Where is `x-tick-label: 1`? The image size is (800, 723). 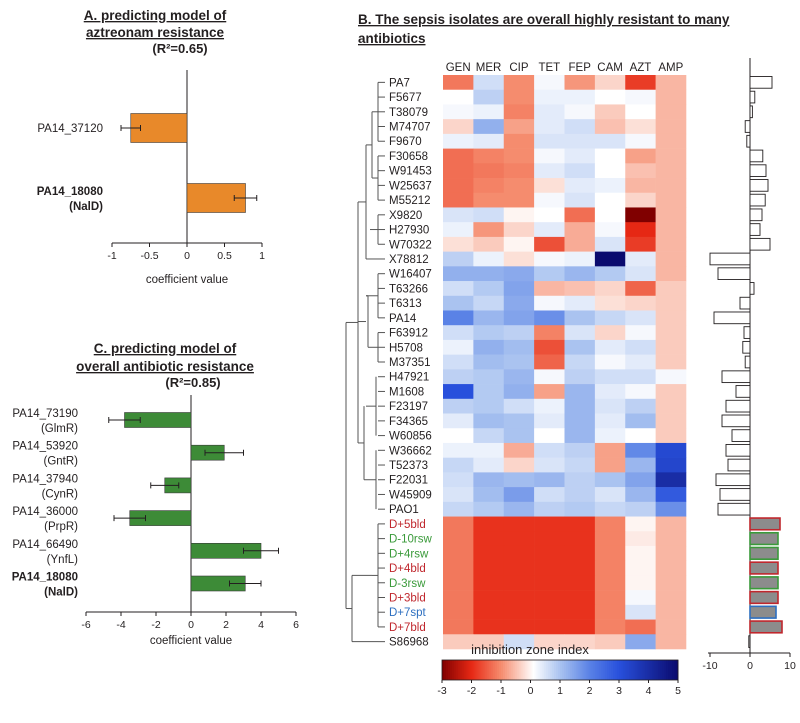
x-tick-label: 1 is located at coordinates (262, 256).